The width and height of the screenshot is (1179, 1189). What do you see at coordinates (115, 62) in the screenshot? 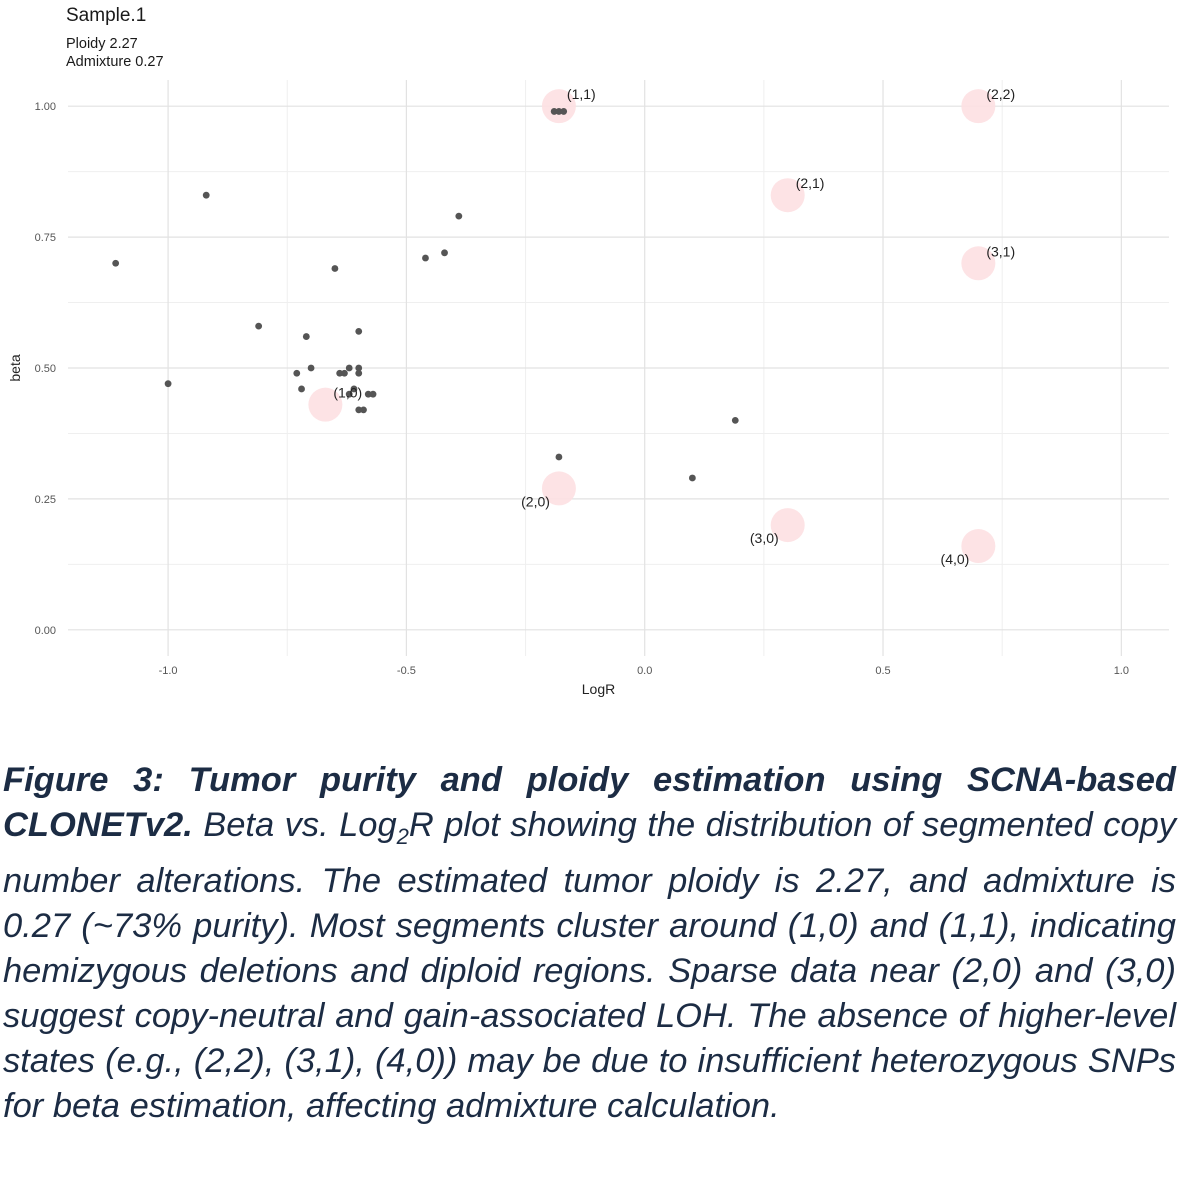
I see `admixture-subtitle: Admixture 0.27` at bounding box center [115, 62].